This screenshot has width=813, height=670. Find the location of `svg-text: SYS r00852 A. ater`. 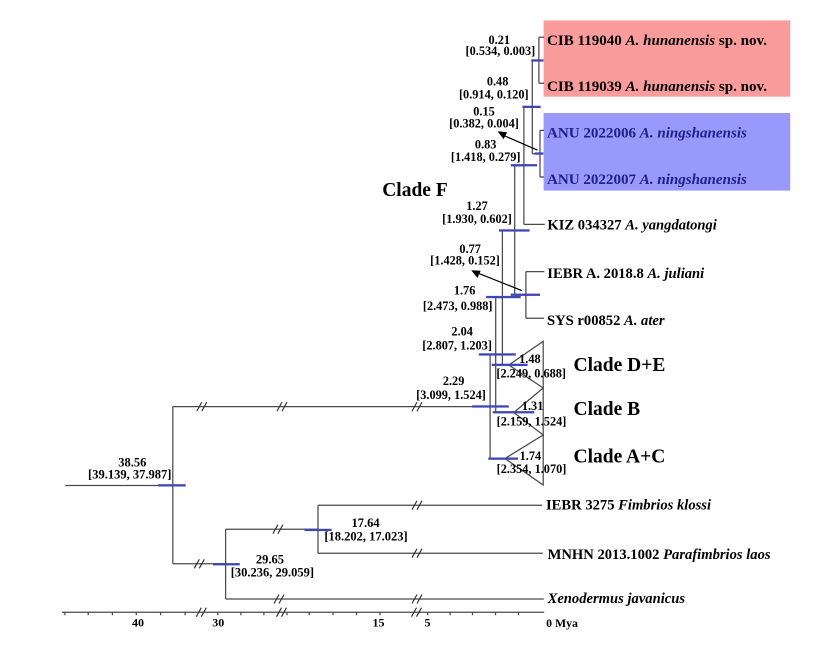

svg-text: SYS r00852 A. ater is located at coordinates (606, 321).